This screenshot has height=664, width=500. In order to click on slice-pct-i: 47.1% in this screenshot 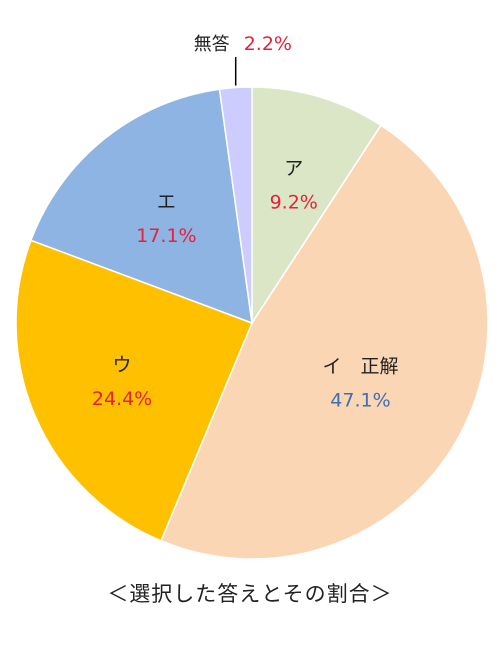, I will do `click(360, 400)`.